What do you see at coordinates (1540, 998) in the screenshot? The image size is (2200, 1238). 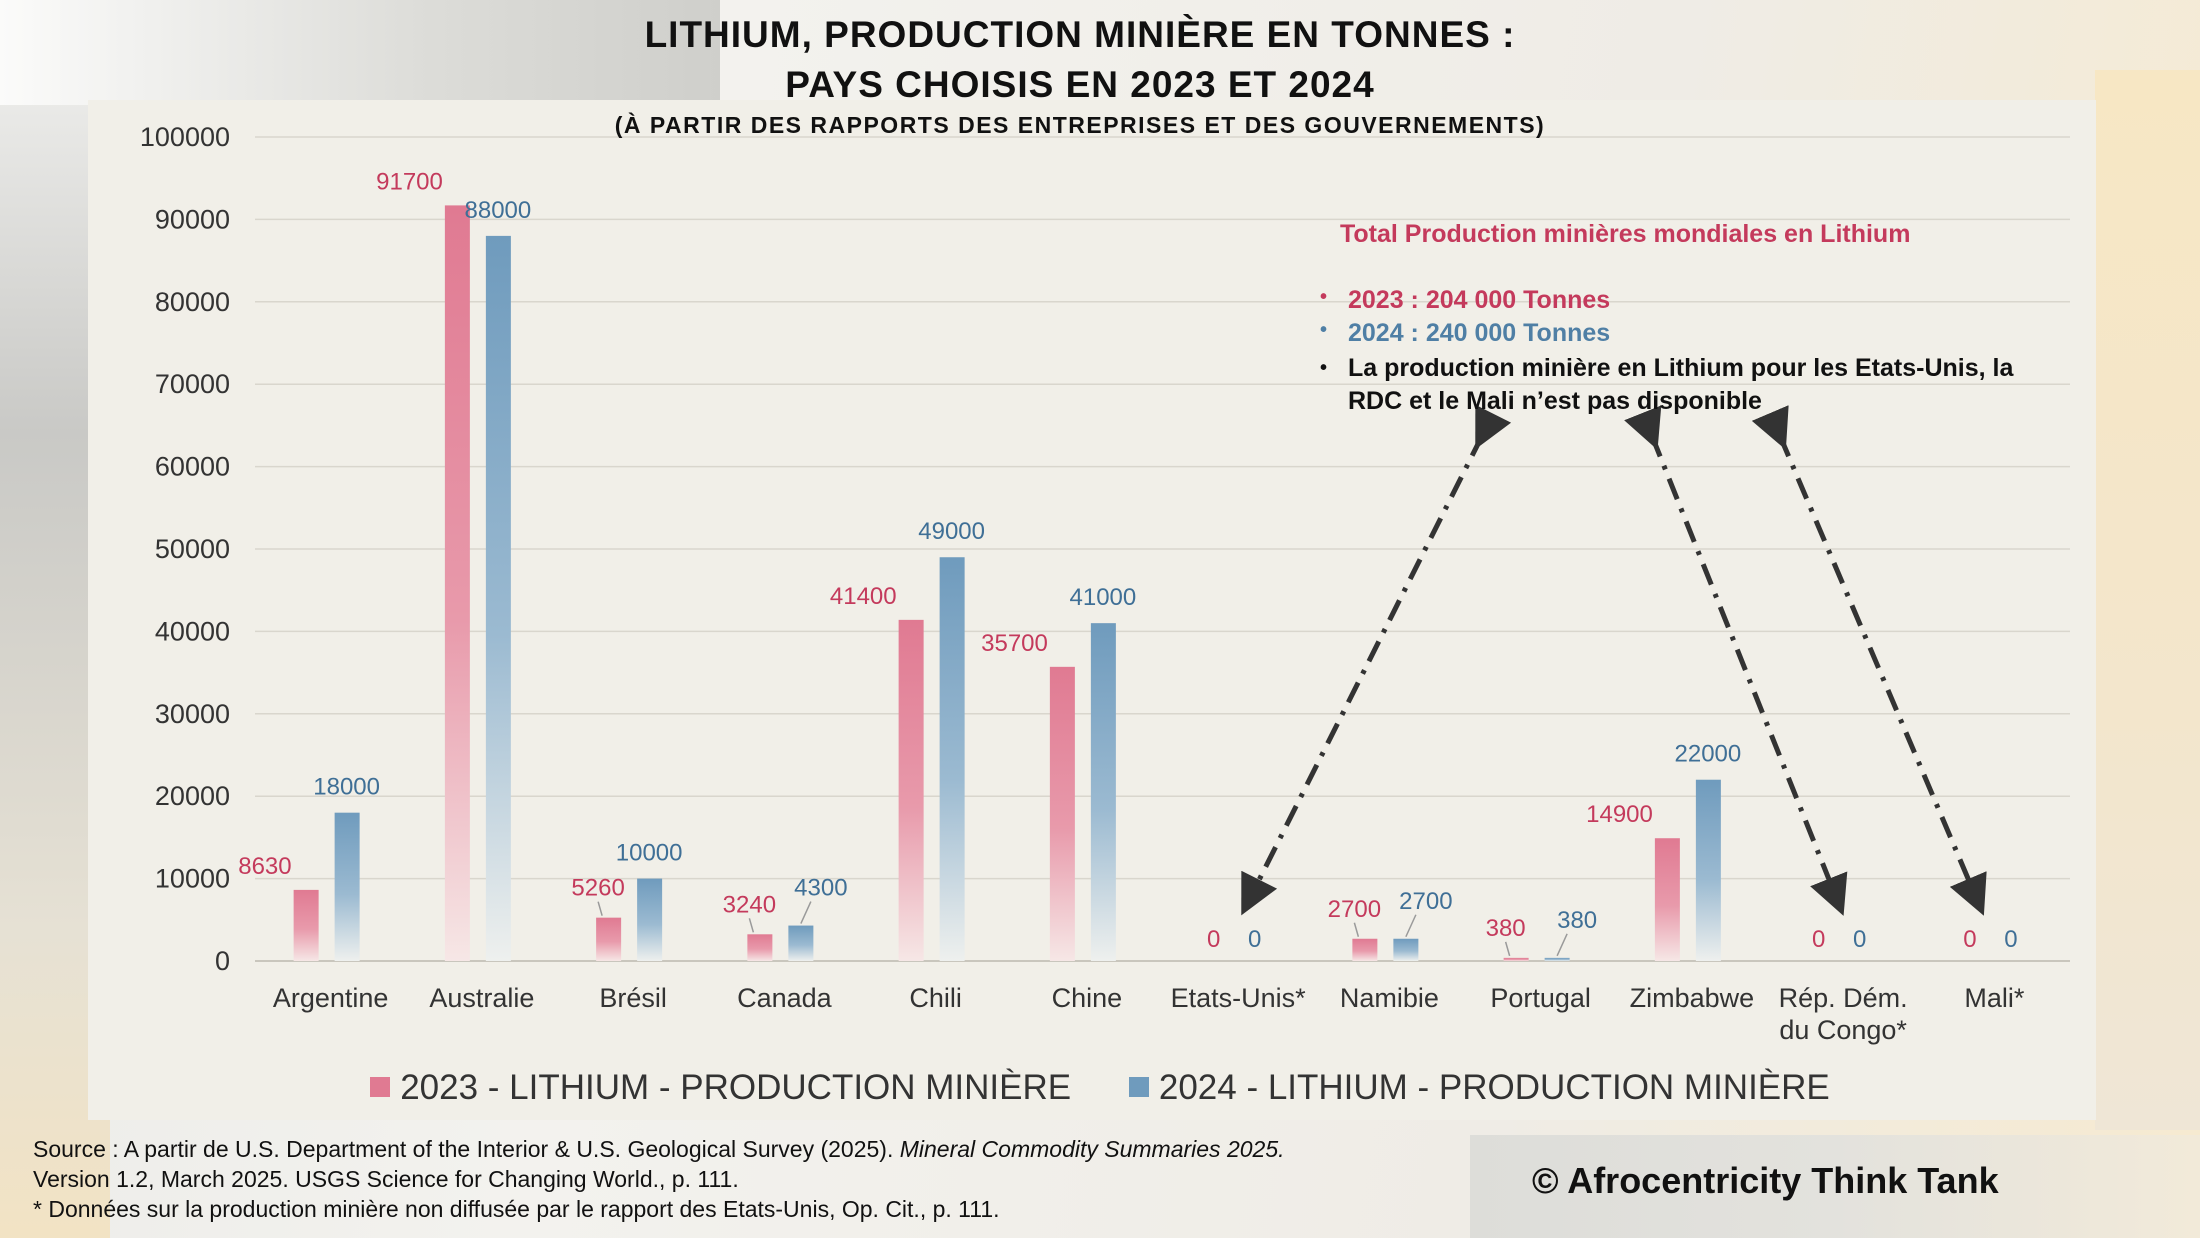 I see `x-tick-label: Portugal` at bounding box center [1540, 998].